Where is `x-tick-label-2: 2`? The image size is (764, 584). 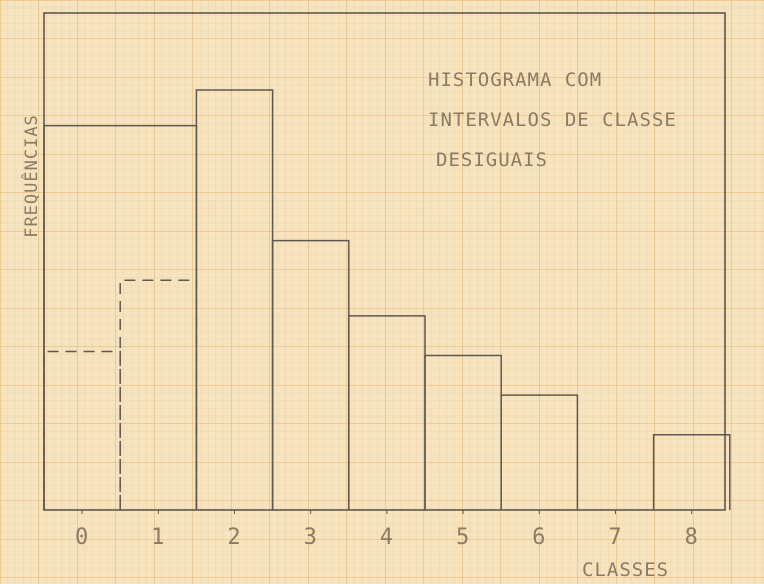 x-tick-label-2: 2 is located at coordinates (234, 537).